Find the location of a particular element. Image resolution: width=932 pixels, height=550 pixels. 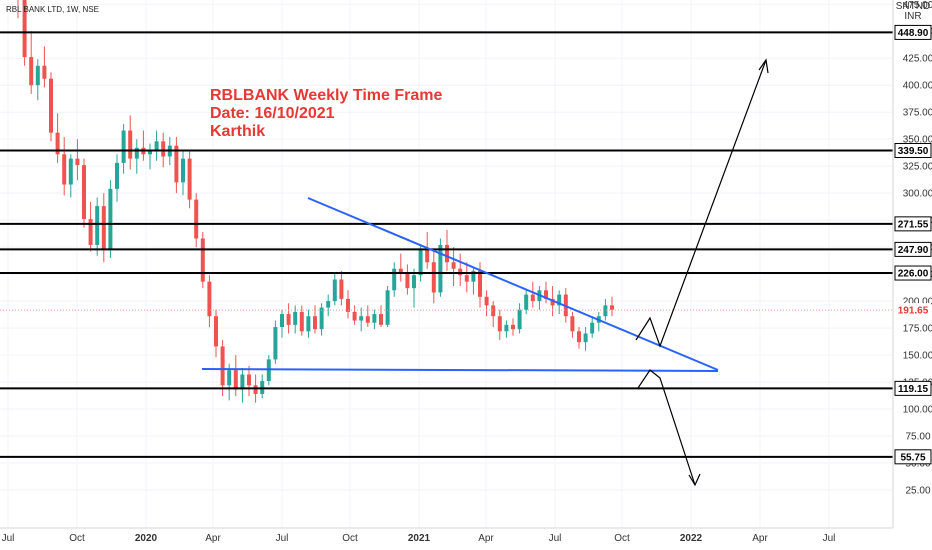

y-tick-label: 400.00 is located at coordinates (917, 86).